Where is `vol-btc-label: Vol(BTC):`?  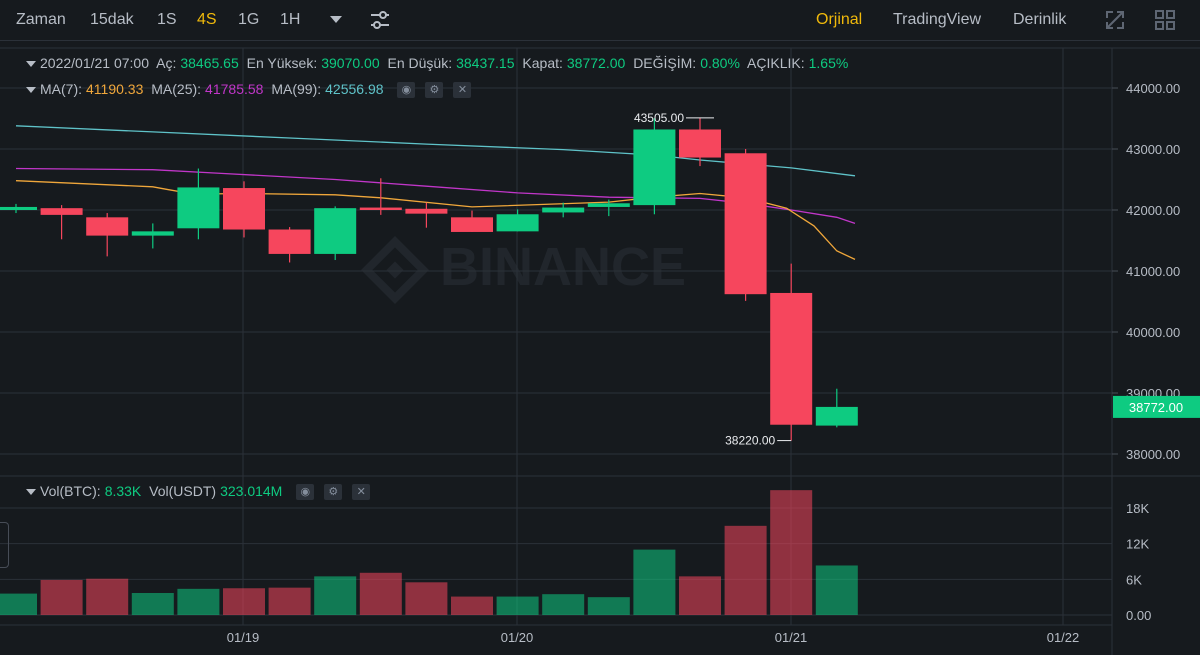
vol-btc-label: Vol(BTC): is located at coordinates (70, 491).